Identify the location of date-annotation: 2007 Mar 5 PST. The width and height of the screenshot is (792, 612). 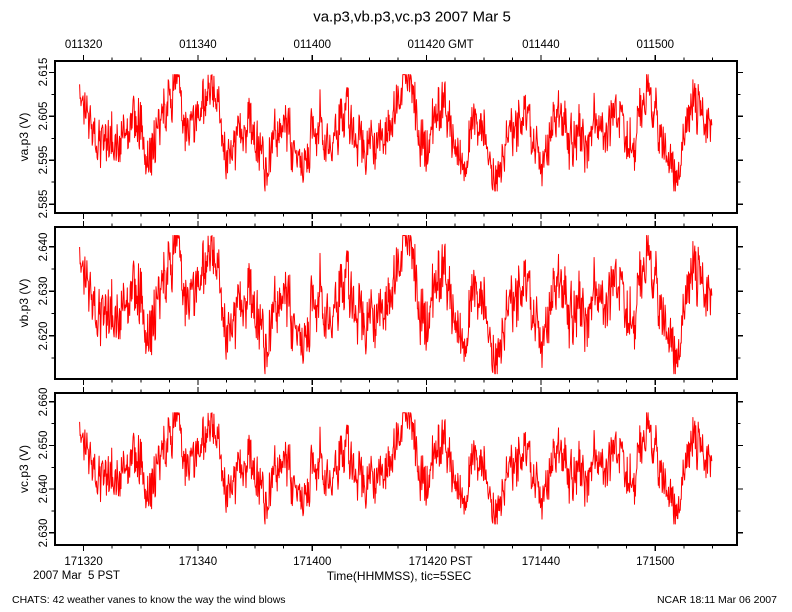
(76, 576).